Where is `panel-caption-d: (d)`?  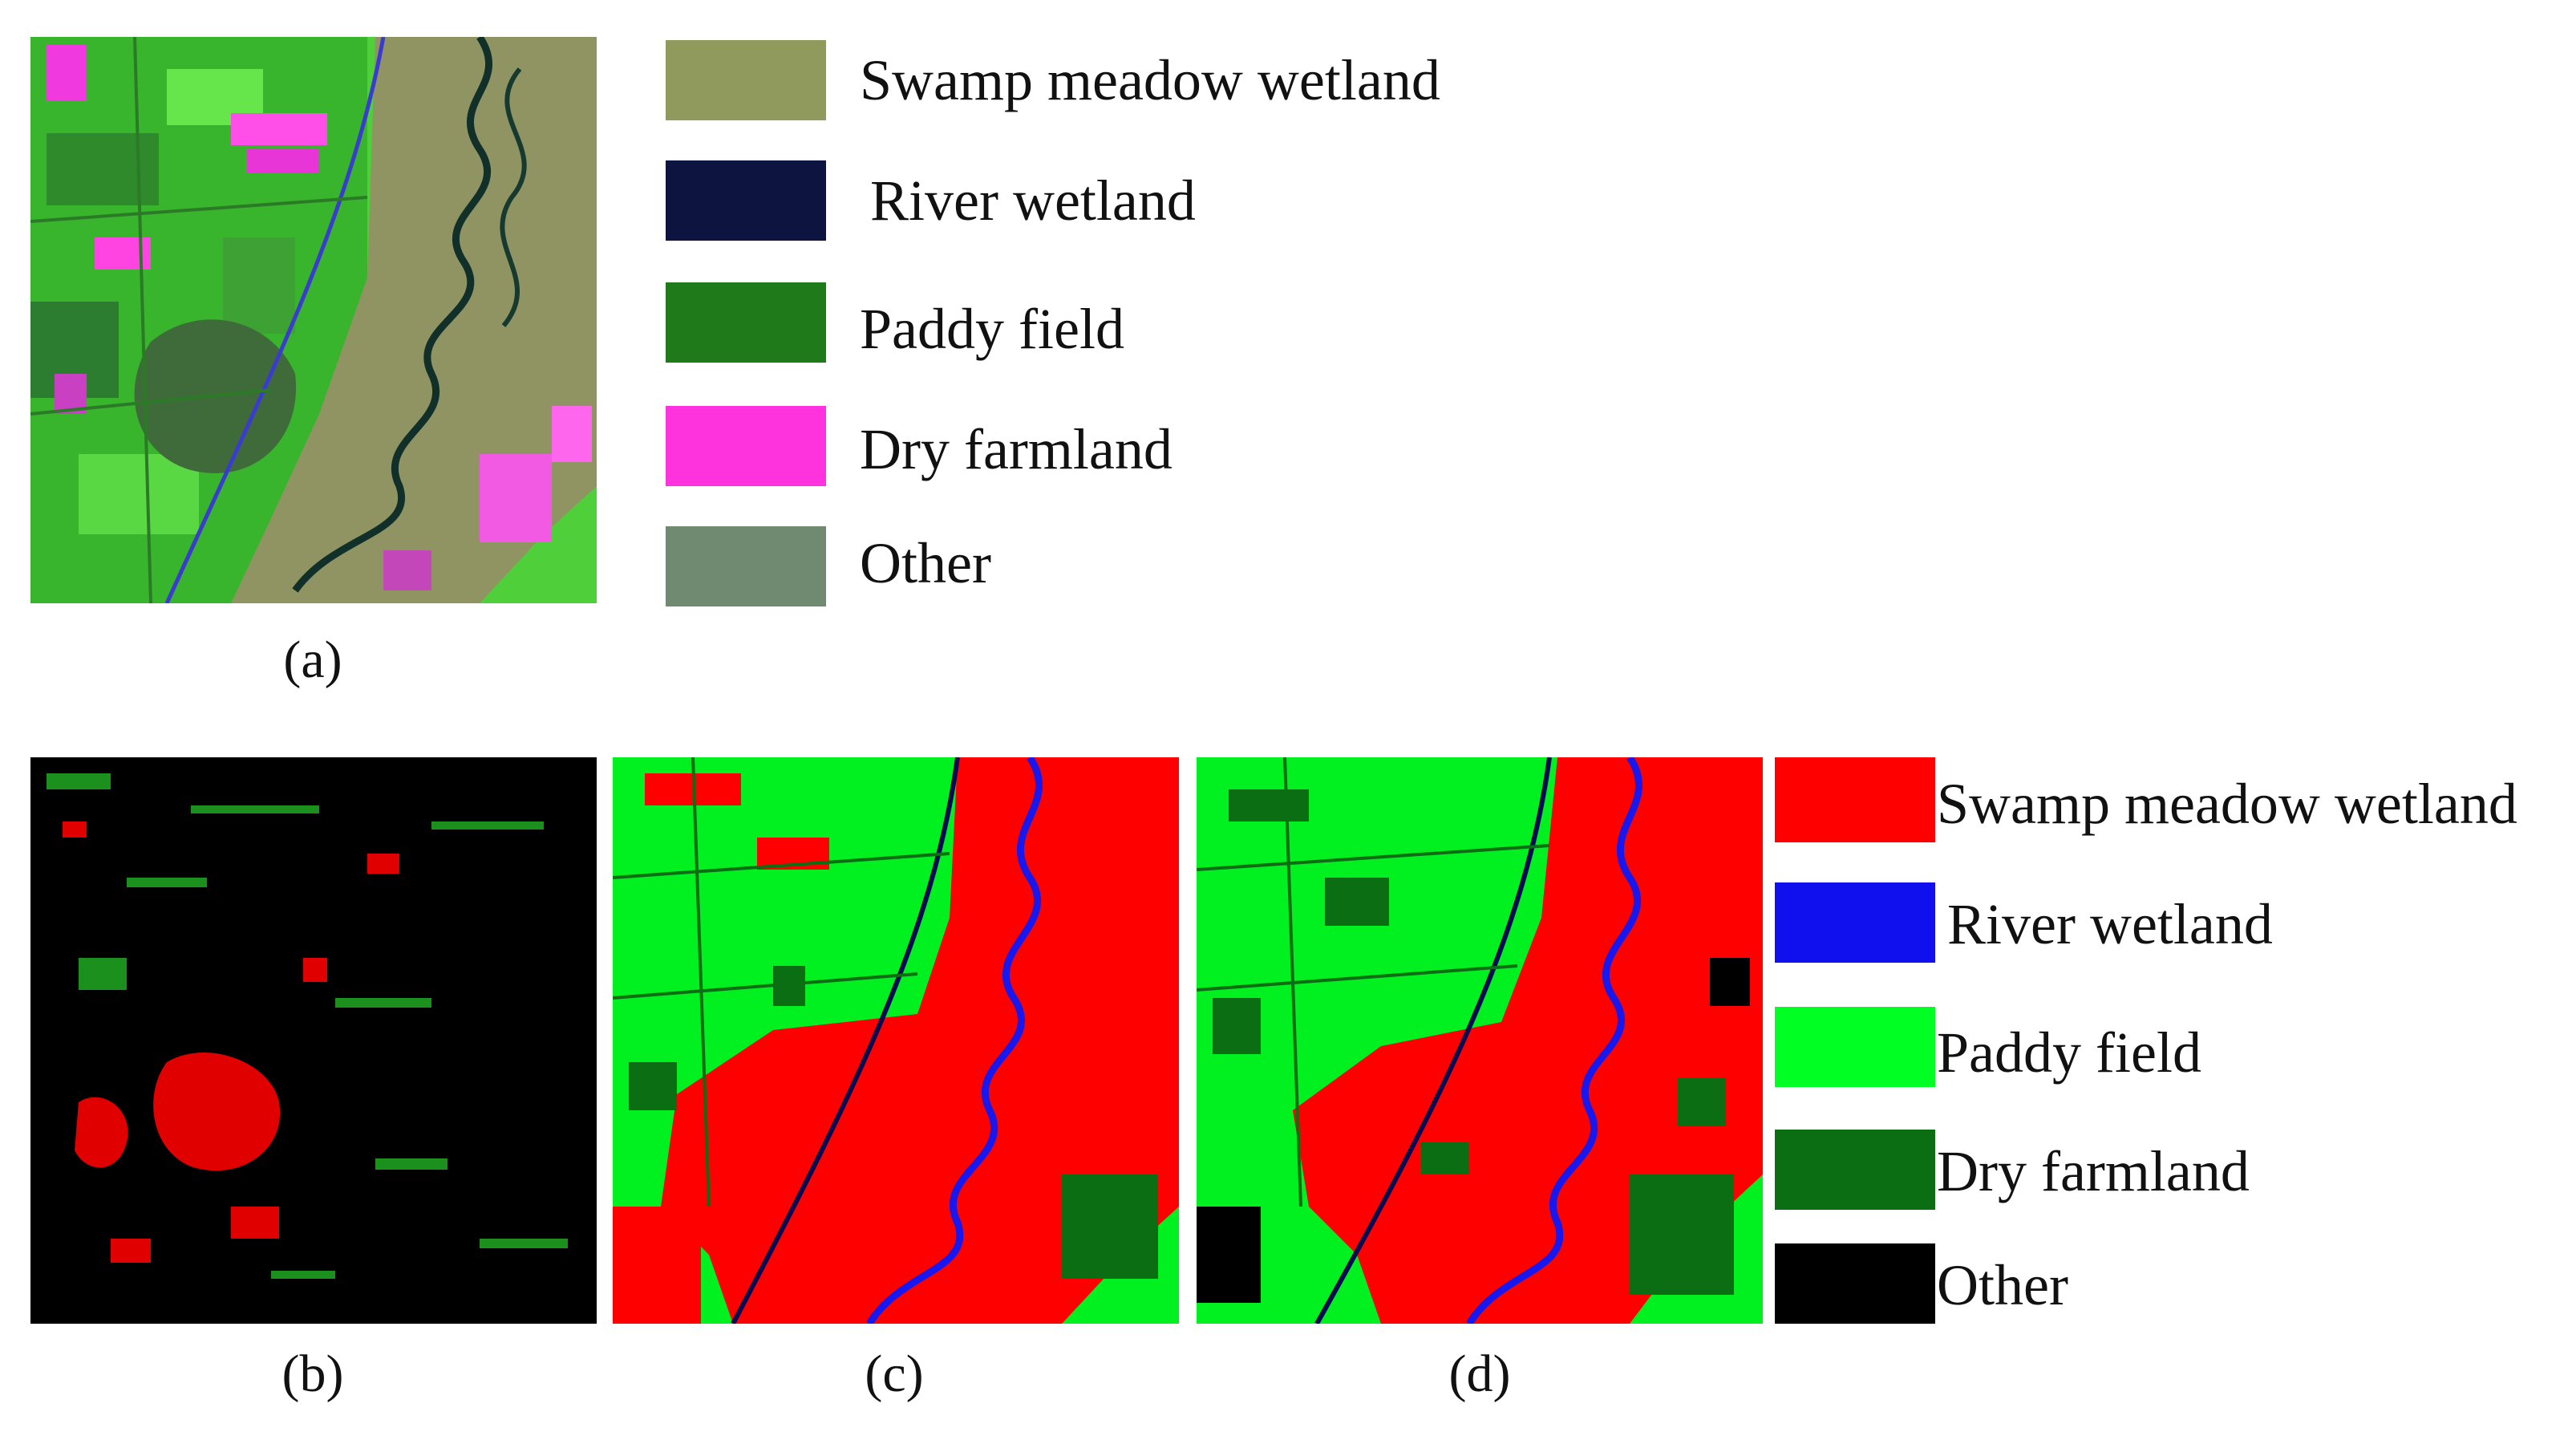 panel-caption-d: (d) is located at coordinates (1479, 1374).